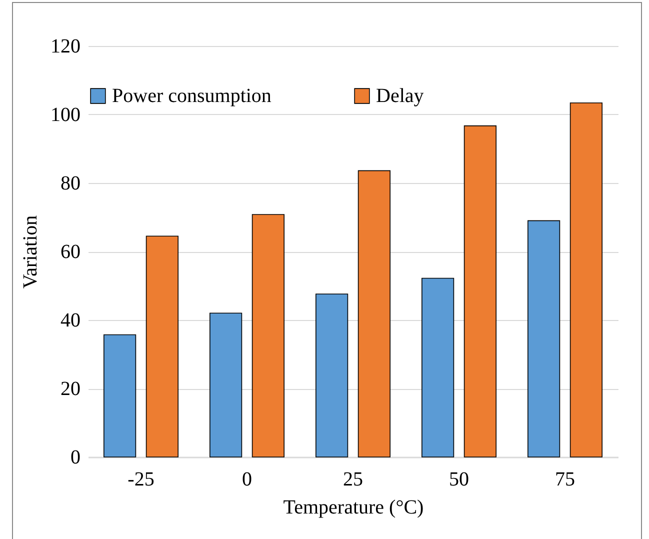 Image resolution: width=649 pixels, height=539 pixels. What do you see at coordinates (70, 183) in the screenshot?
I see `y-tick-label: 80` at bounding box center [70, 183].